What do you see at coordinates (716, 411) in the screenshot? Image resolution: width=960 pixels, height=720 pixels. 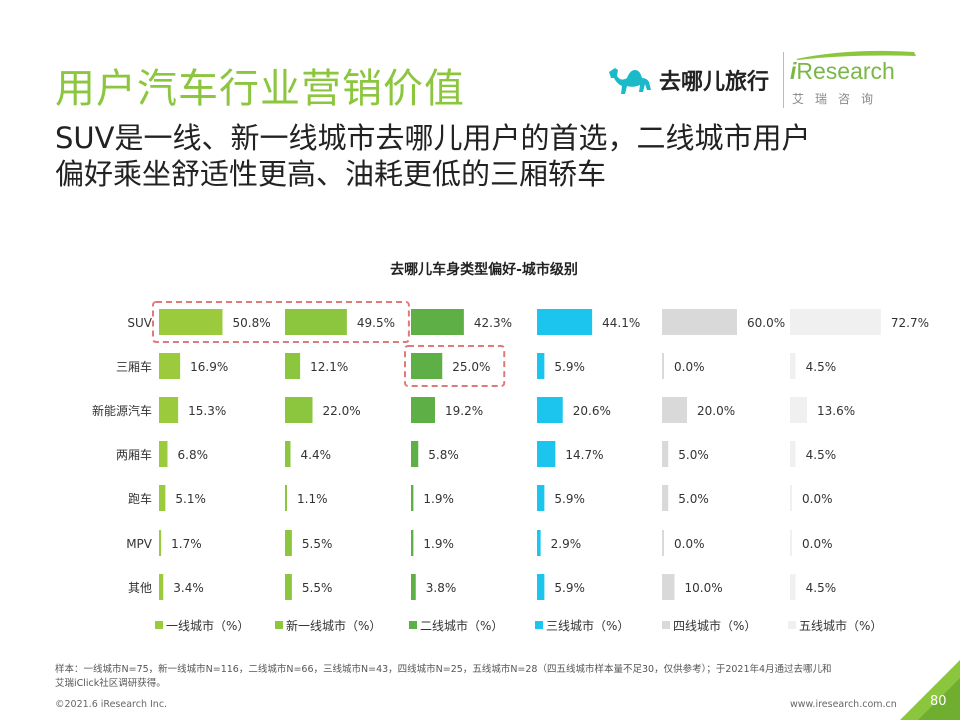 I see `bar-value-label: 20.0%` at bounding box center [716, 411].